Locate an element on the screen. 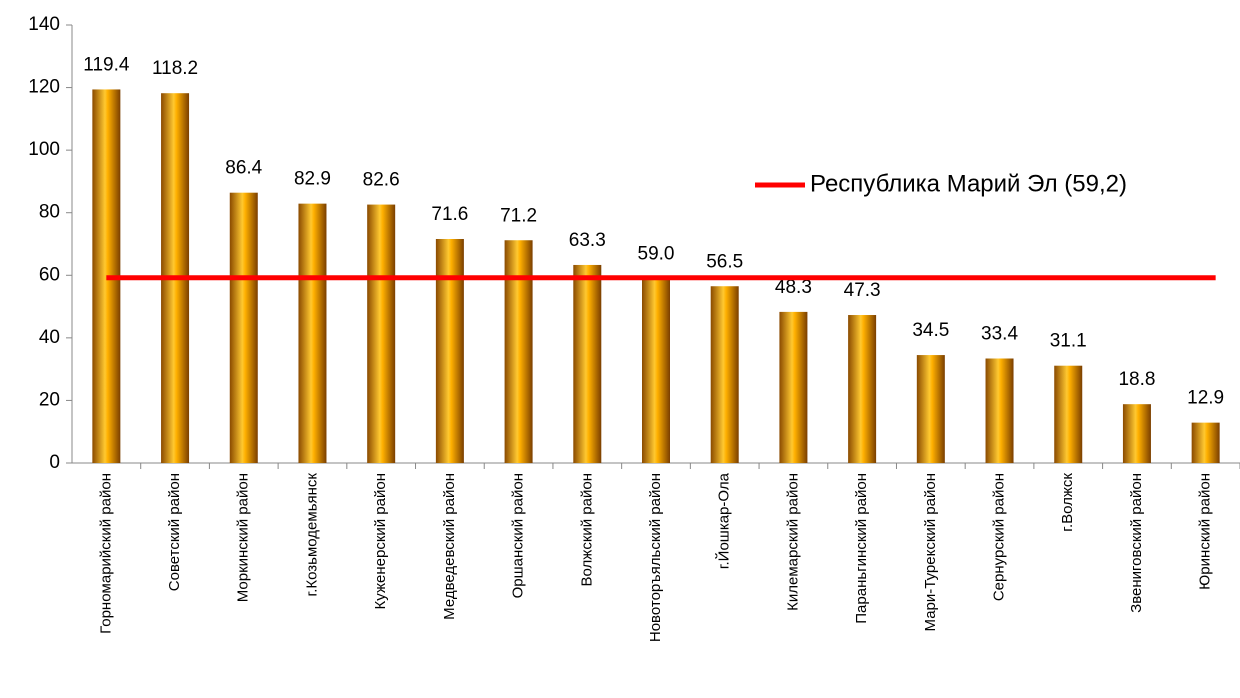 The width and height of the screenshot is (1240, 698). value-label: 118.2 is located at coordinates (175, 68).